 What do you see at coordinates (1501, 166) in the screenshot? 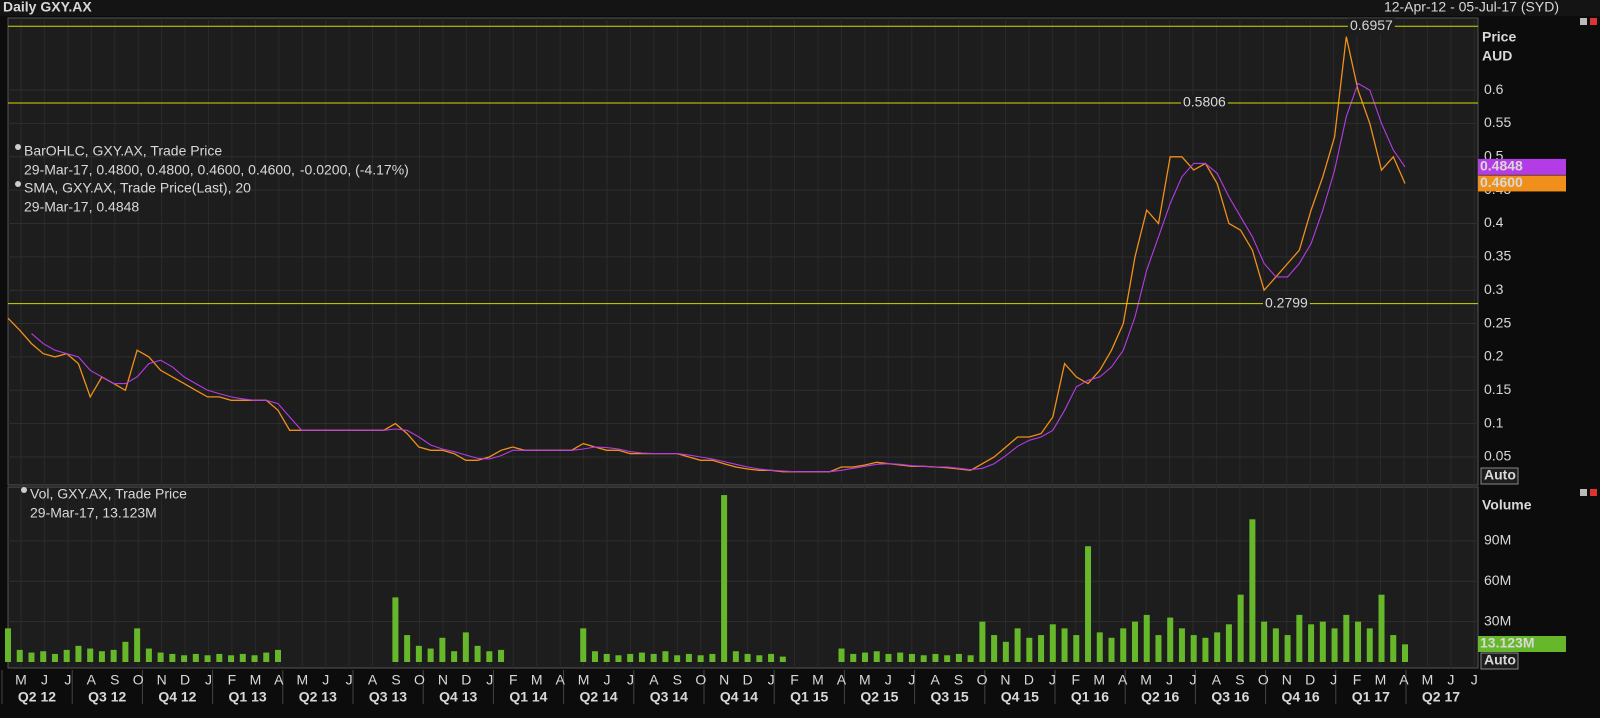
I see `last-value-label: 0.4848` at bounding box center [1501, 166].